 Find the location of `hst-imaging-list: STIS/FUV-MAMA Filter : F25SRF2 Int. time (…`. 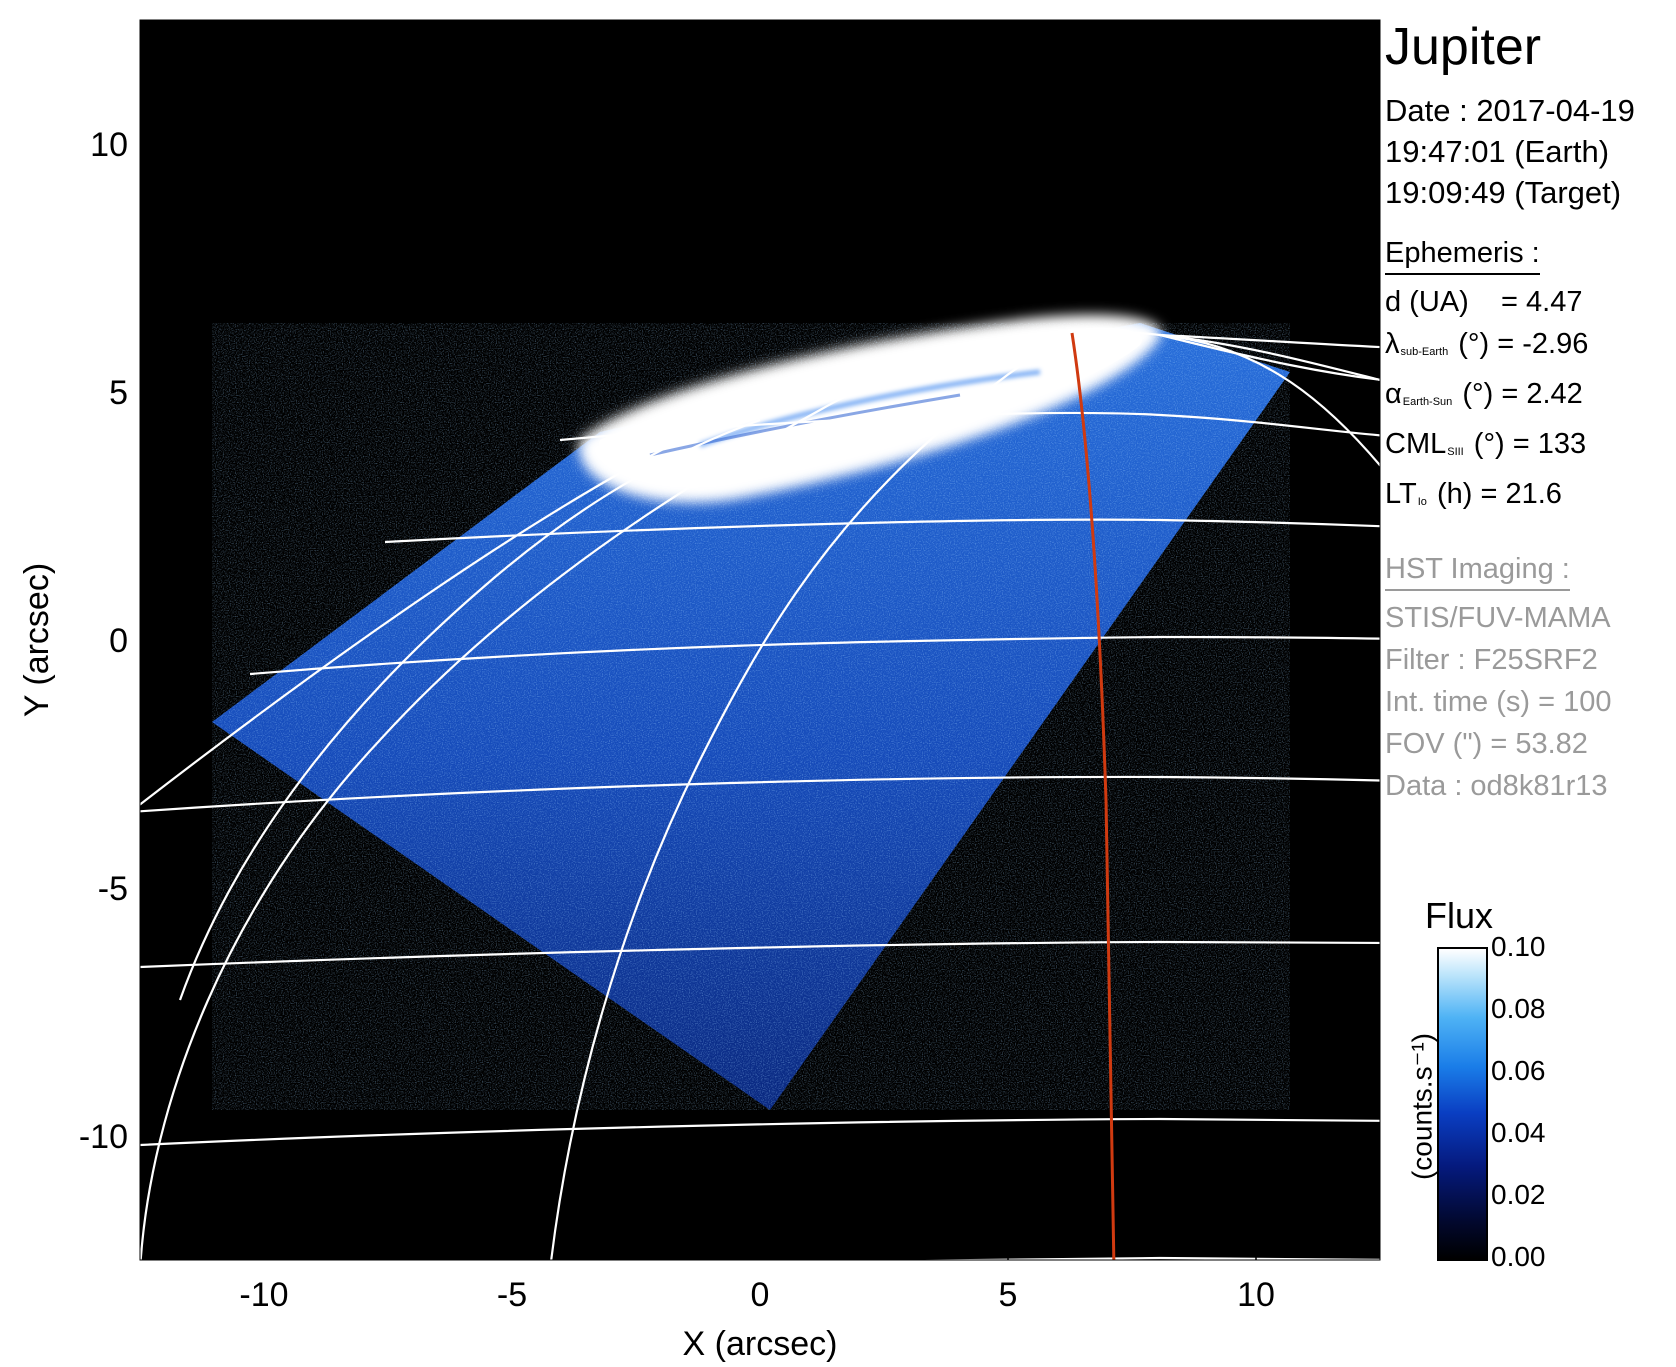

hst-imaging-list: STIS/FUV-MAMA Filter : F25SRF2 Int. time (… is located at coordinates (1527, 702).